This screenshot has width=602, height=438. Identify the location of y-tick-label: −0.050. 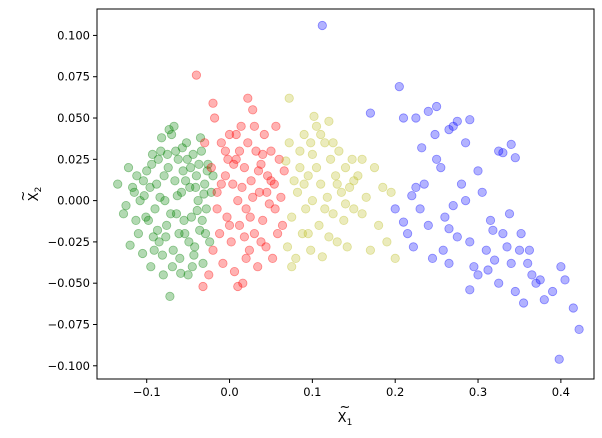
(68, 283).